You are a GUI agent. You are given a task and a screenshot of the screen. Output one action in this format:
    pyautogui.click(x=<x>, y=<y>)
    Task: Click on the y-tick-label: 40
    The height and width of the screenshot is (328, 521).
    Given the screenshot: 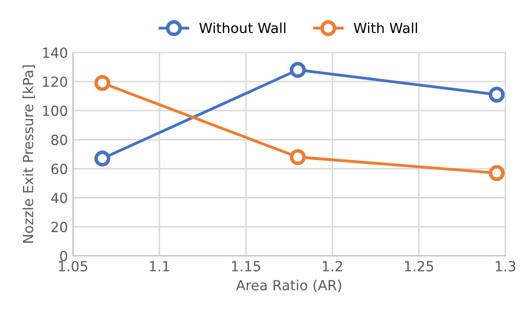 What is the action you would take?
    pyautogui.click(x=59, y=198)
    